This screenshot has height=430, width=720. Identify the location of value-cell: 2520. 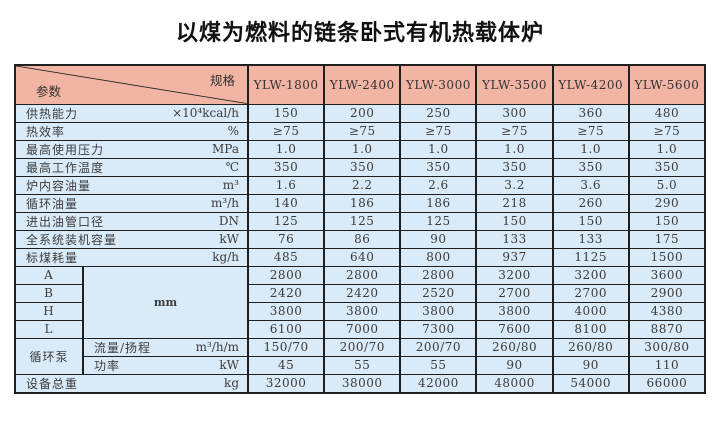
(438, 293).